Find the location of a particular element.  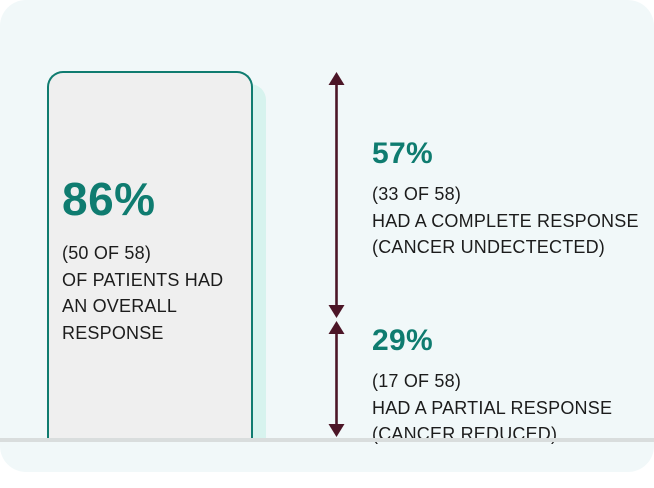

partial-line-2: (CANCER REDUCED) is located at coordinates (465, 434).